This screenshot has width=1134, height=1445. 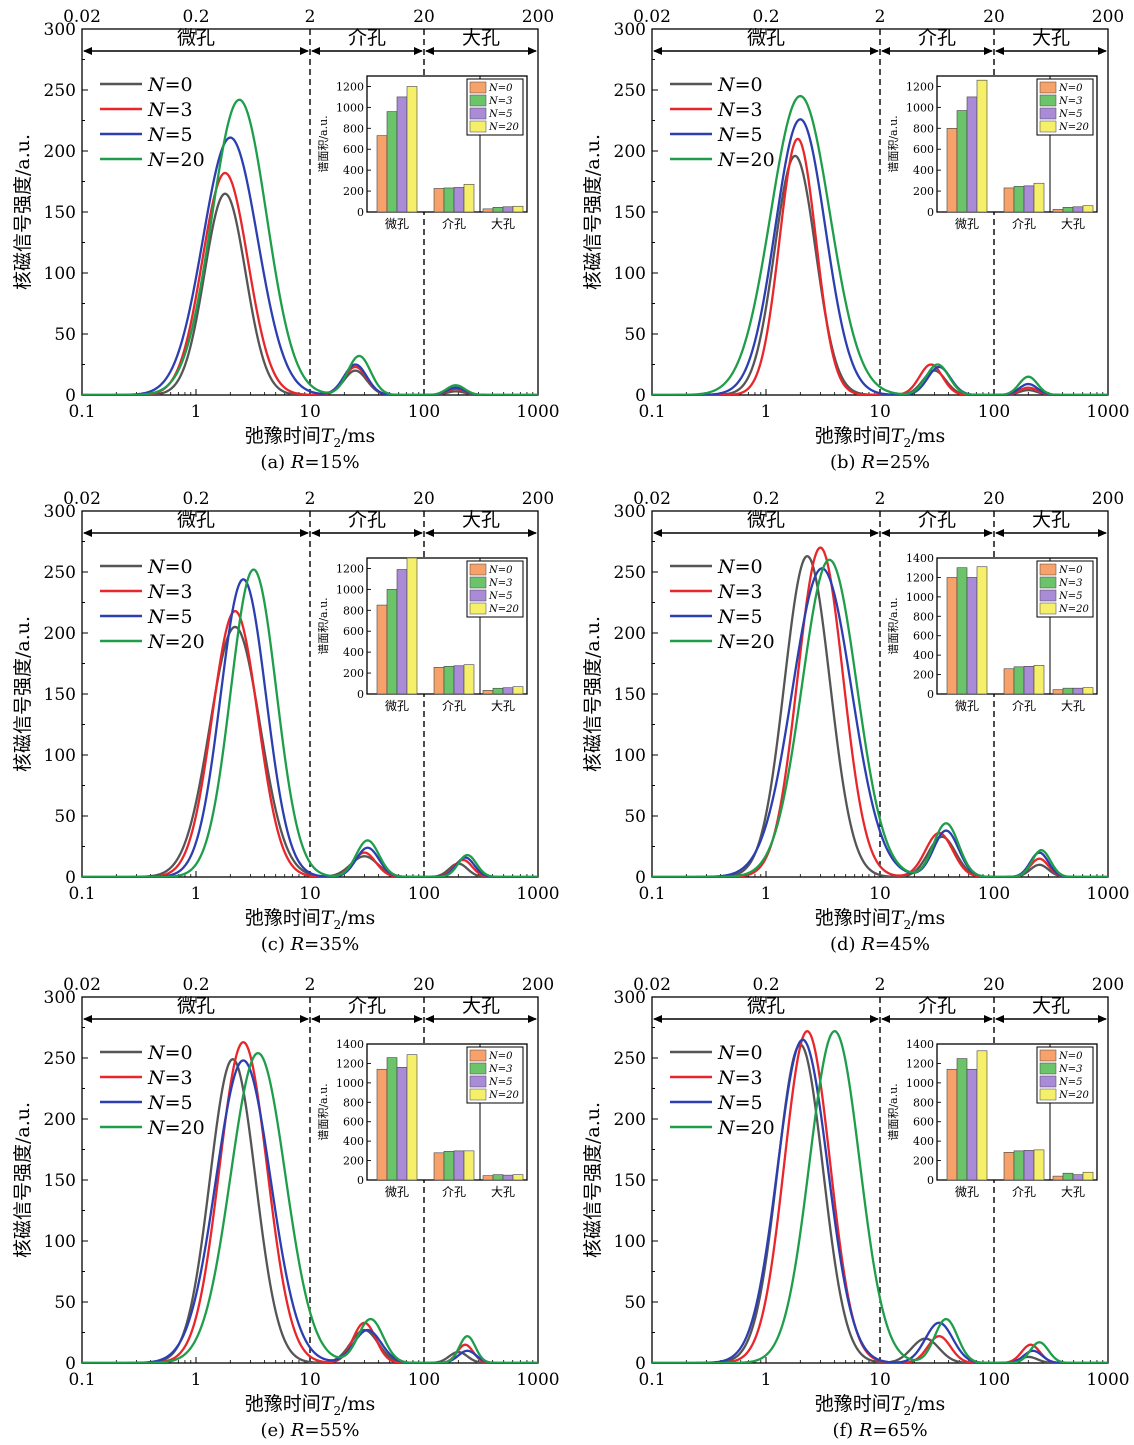 What do you see at coordinates (179, 1053) in the screenshot?
I see `legend-value: =0` at bounding box center [179, 1053].